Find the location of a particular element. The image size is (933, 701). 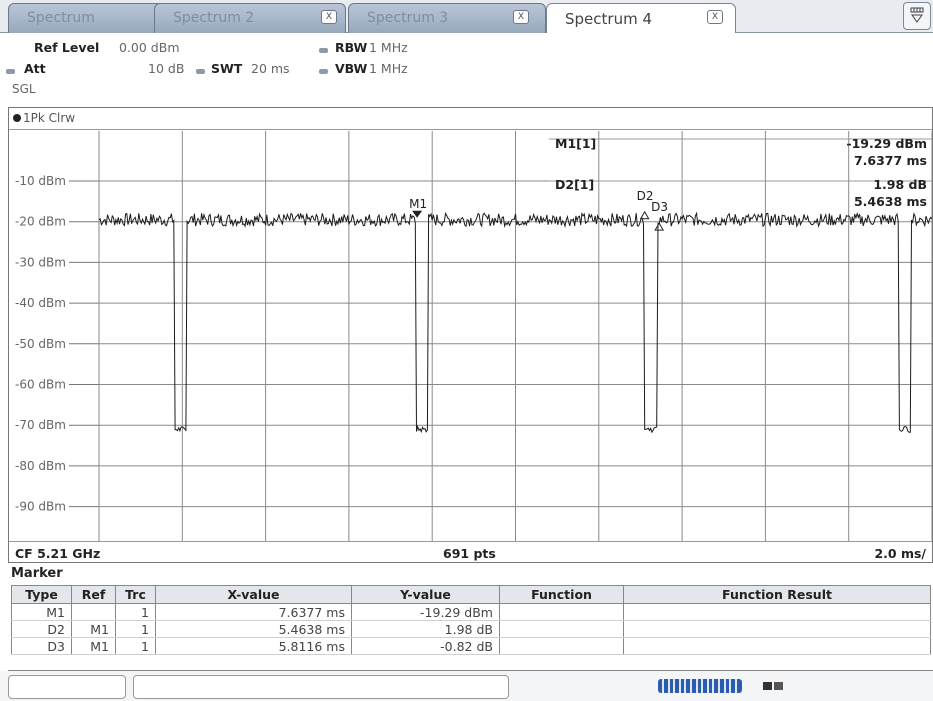

column-header: Trc is located at coordinates (135, 594).